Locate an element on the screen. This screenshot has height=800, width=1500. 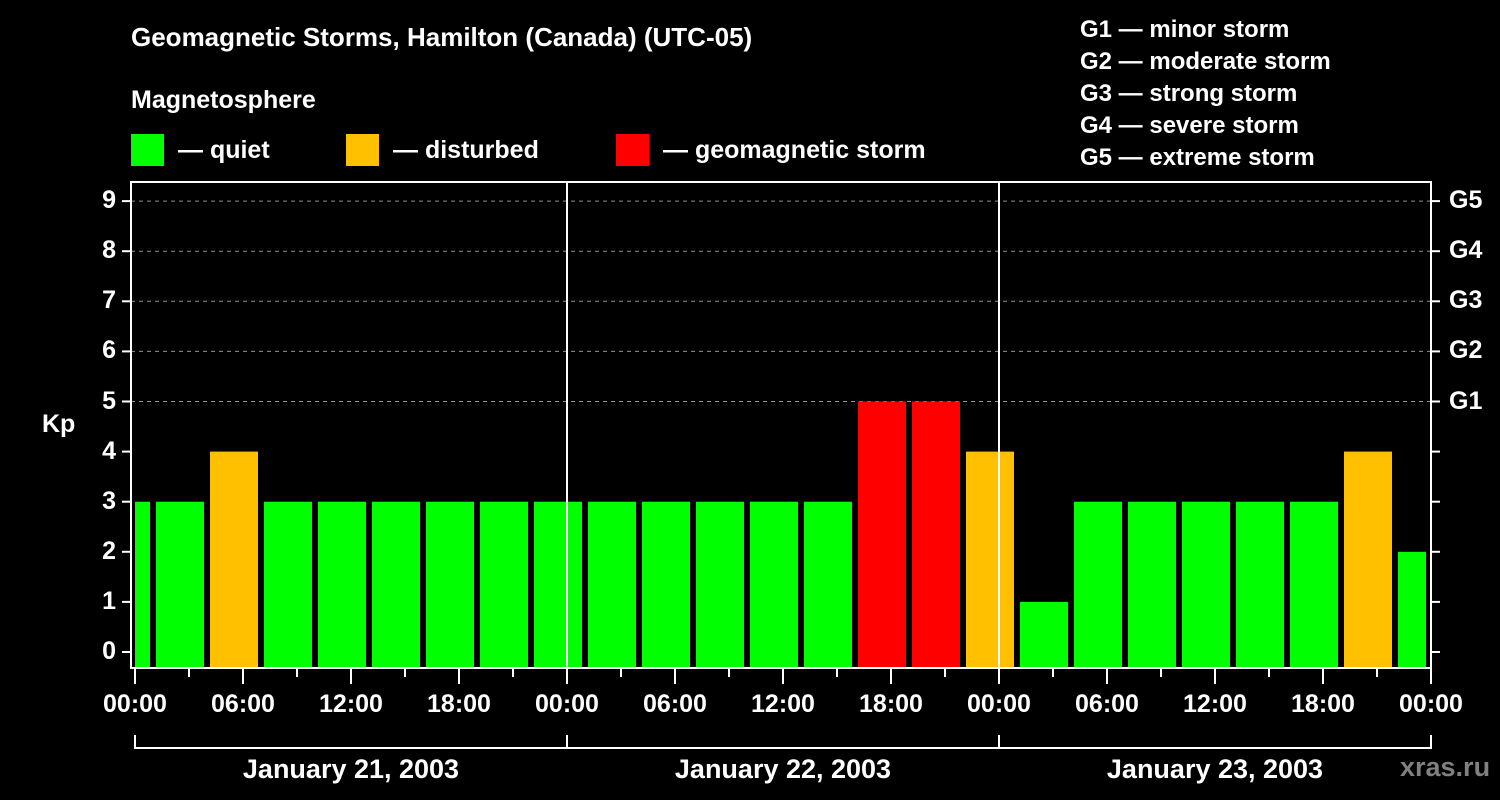
y-tick-label: 1 is located at coordinates (109, 600).